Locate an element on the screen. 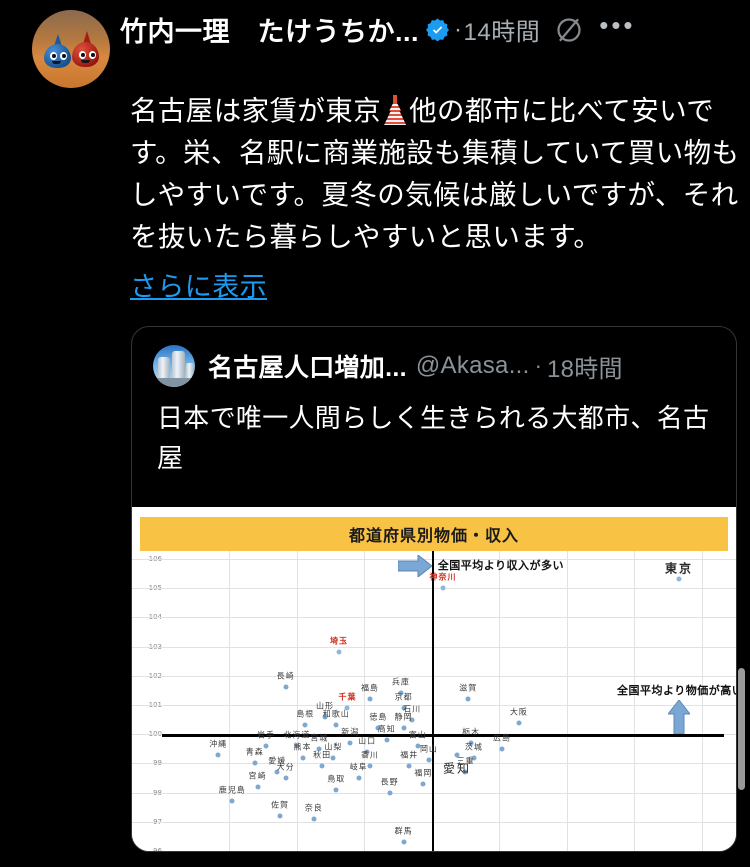 The width and height of the screenshot is (750, 867). chart-y-tick-label: 96 is located at coordinates (157, 849).